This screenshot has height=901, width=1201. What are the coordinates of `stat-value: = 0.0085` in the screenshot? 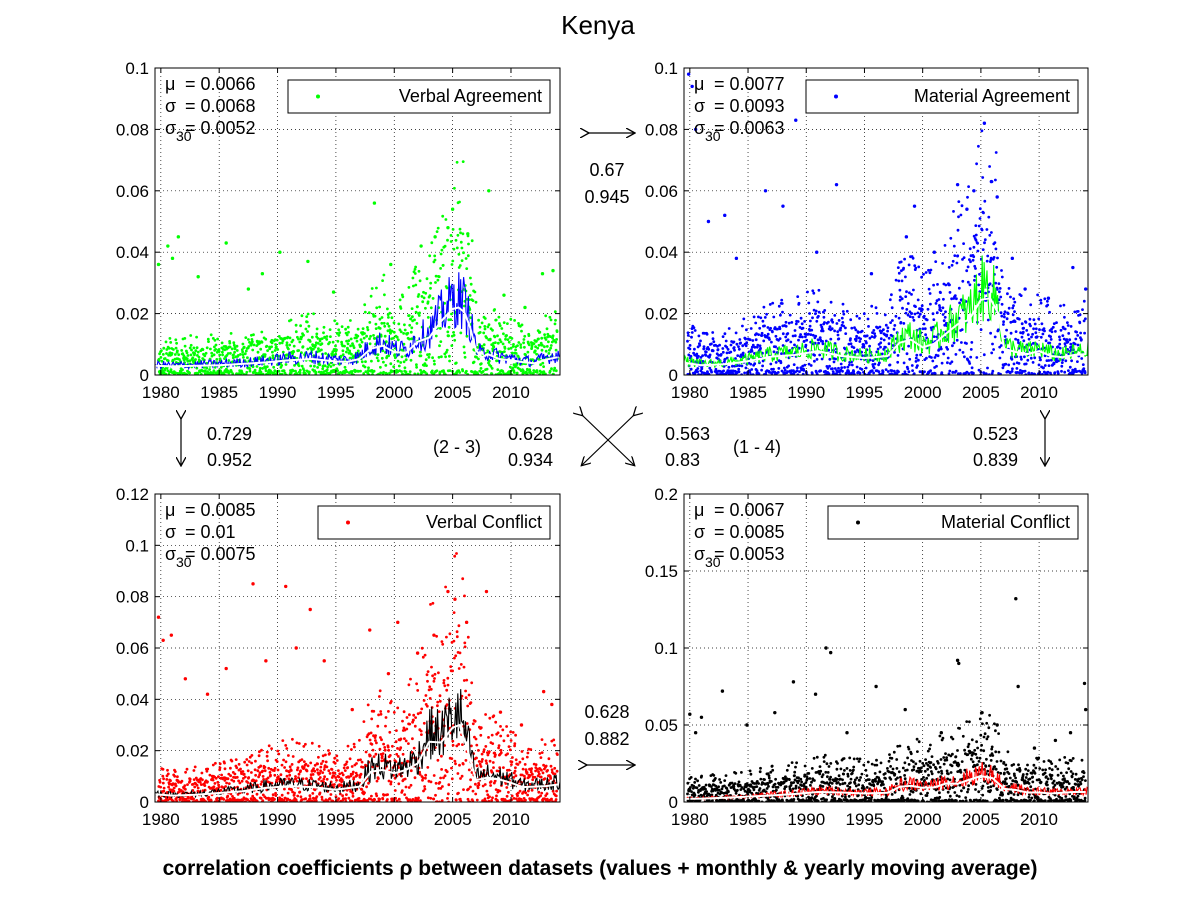 It's located at (220, 510).